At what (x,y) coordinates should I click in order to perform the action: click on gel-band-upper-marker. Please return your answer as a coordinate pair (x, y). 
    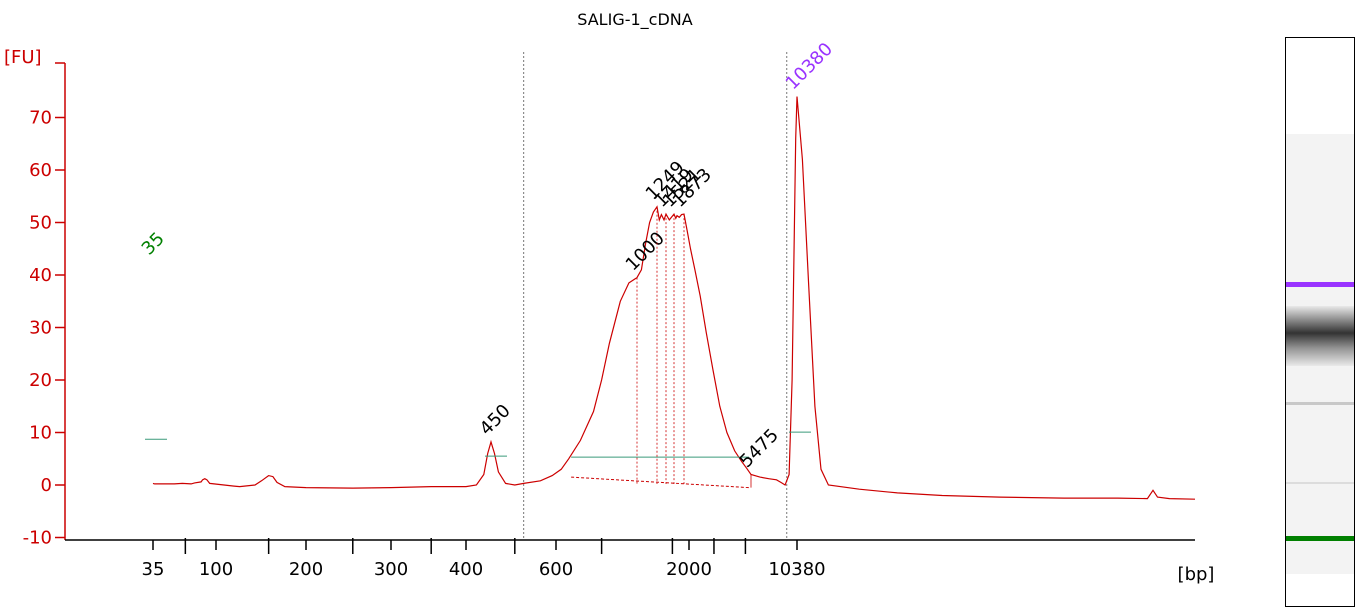
    Looking at the image, I should click on (1320, 284).